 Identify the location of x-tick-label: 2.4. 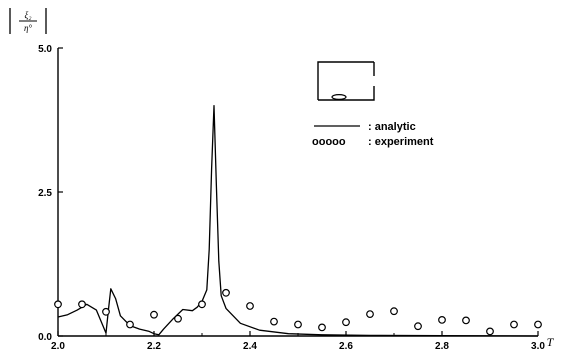
(250, 346).